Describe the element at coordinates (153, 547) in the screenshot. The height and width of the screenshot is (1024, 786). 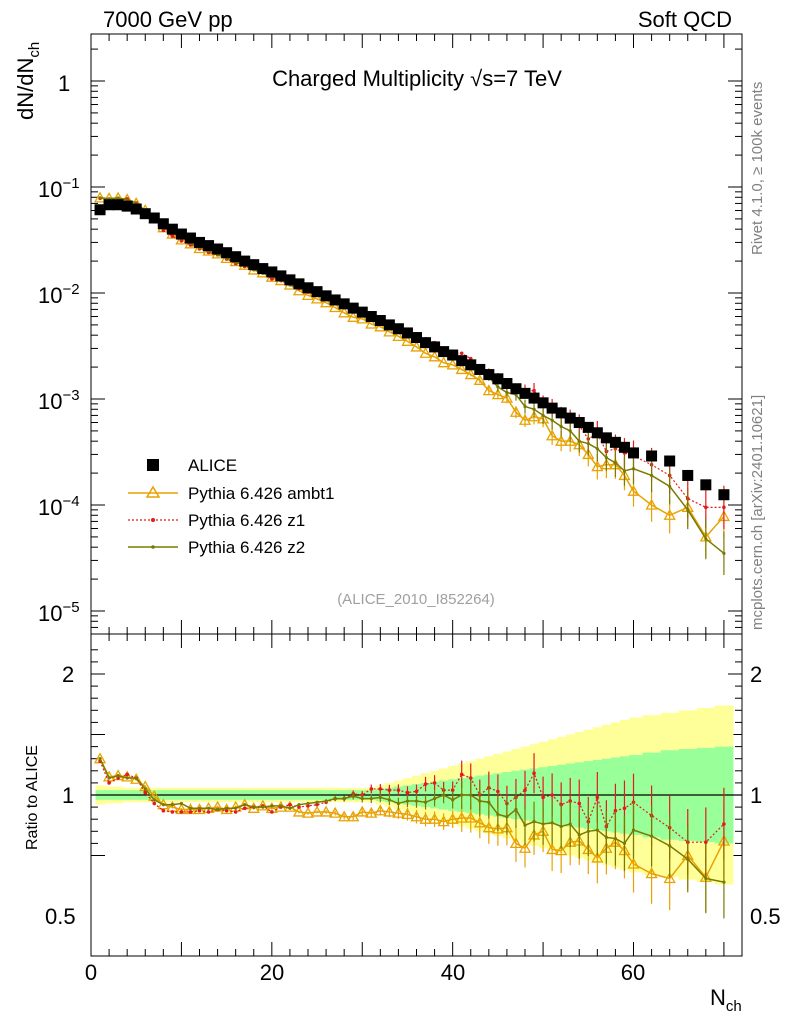
I see `legend-marker-z2` at that location.